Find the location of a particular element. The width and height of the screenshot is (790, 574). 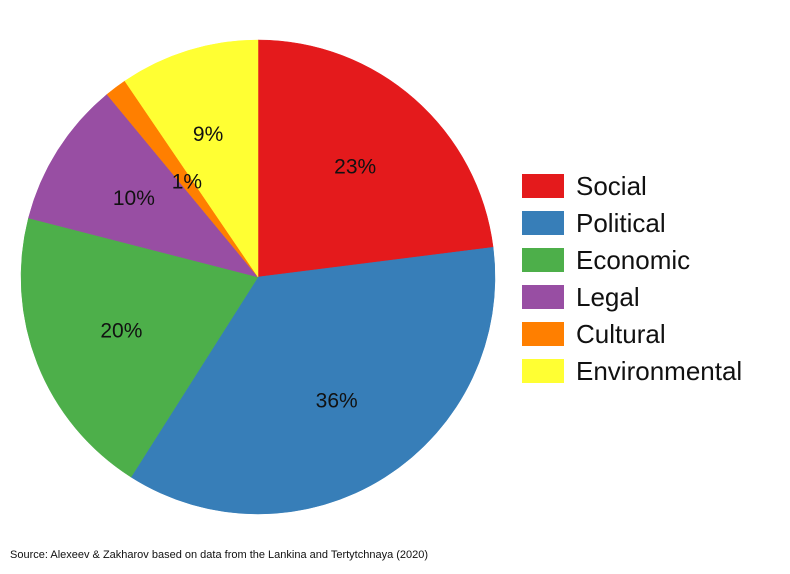

legend-swatch-political is located at coordinates (543, 223).